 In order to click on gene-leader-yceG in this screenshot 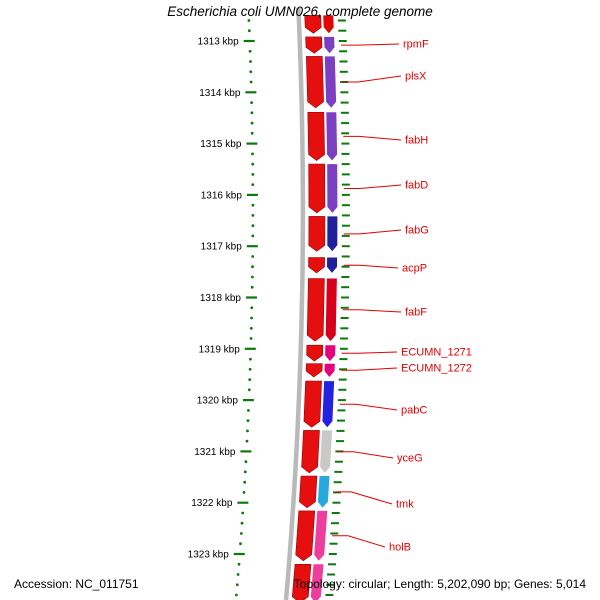, I will do `click(365, 455)`.